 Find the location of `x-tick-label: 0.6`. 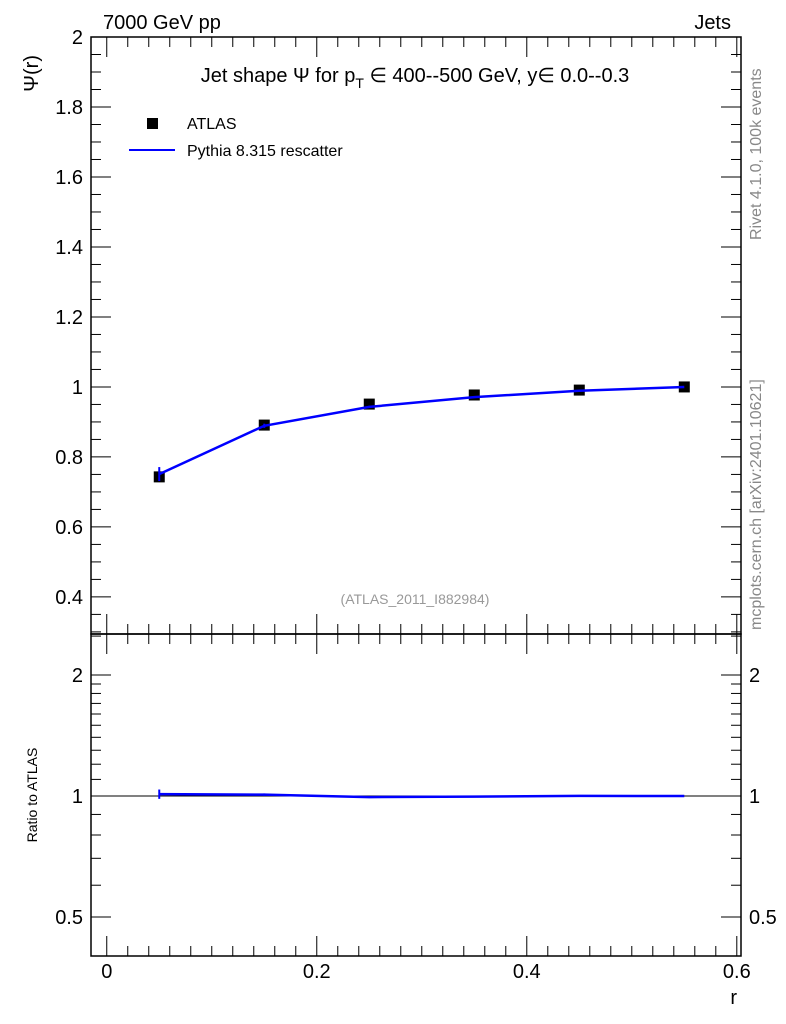

x-tick-label: 0.6 is located at coordinates (737, 972).